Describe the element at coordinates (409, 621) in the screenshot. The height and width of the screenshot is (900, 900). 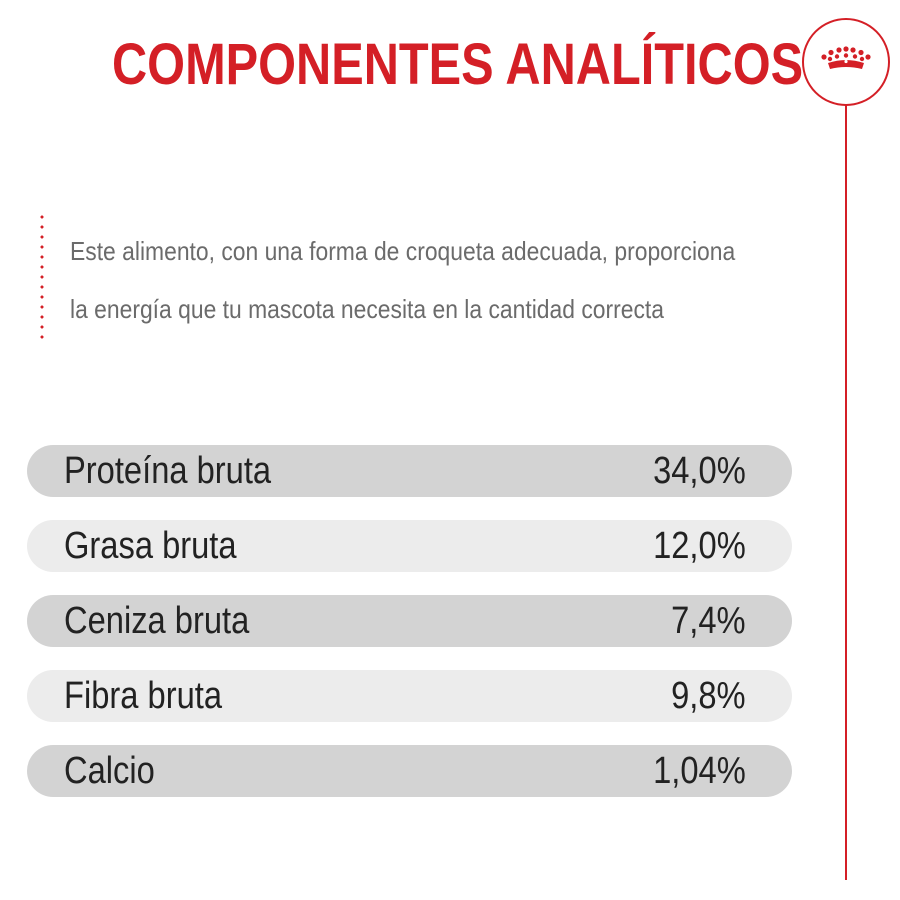
I see `table-row: Ceniza bruta 7,4%` at that location.